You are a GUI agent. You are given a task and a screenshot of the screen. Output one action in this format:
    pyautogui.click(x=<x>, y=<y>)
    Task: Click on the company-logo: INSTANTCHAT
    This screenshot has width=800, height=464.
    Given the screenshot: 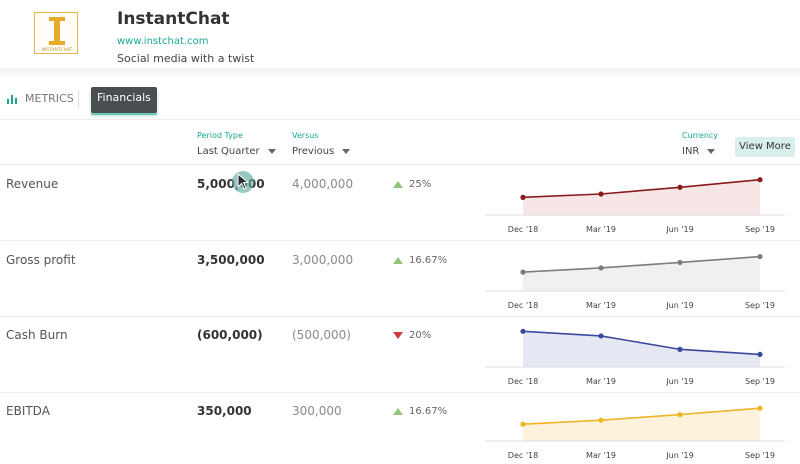 What is the action you would take?
    pyautogui.click(x=56, y=33)
    